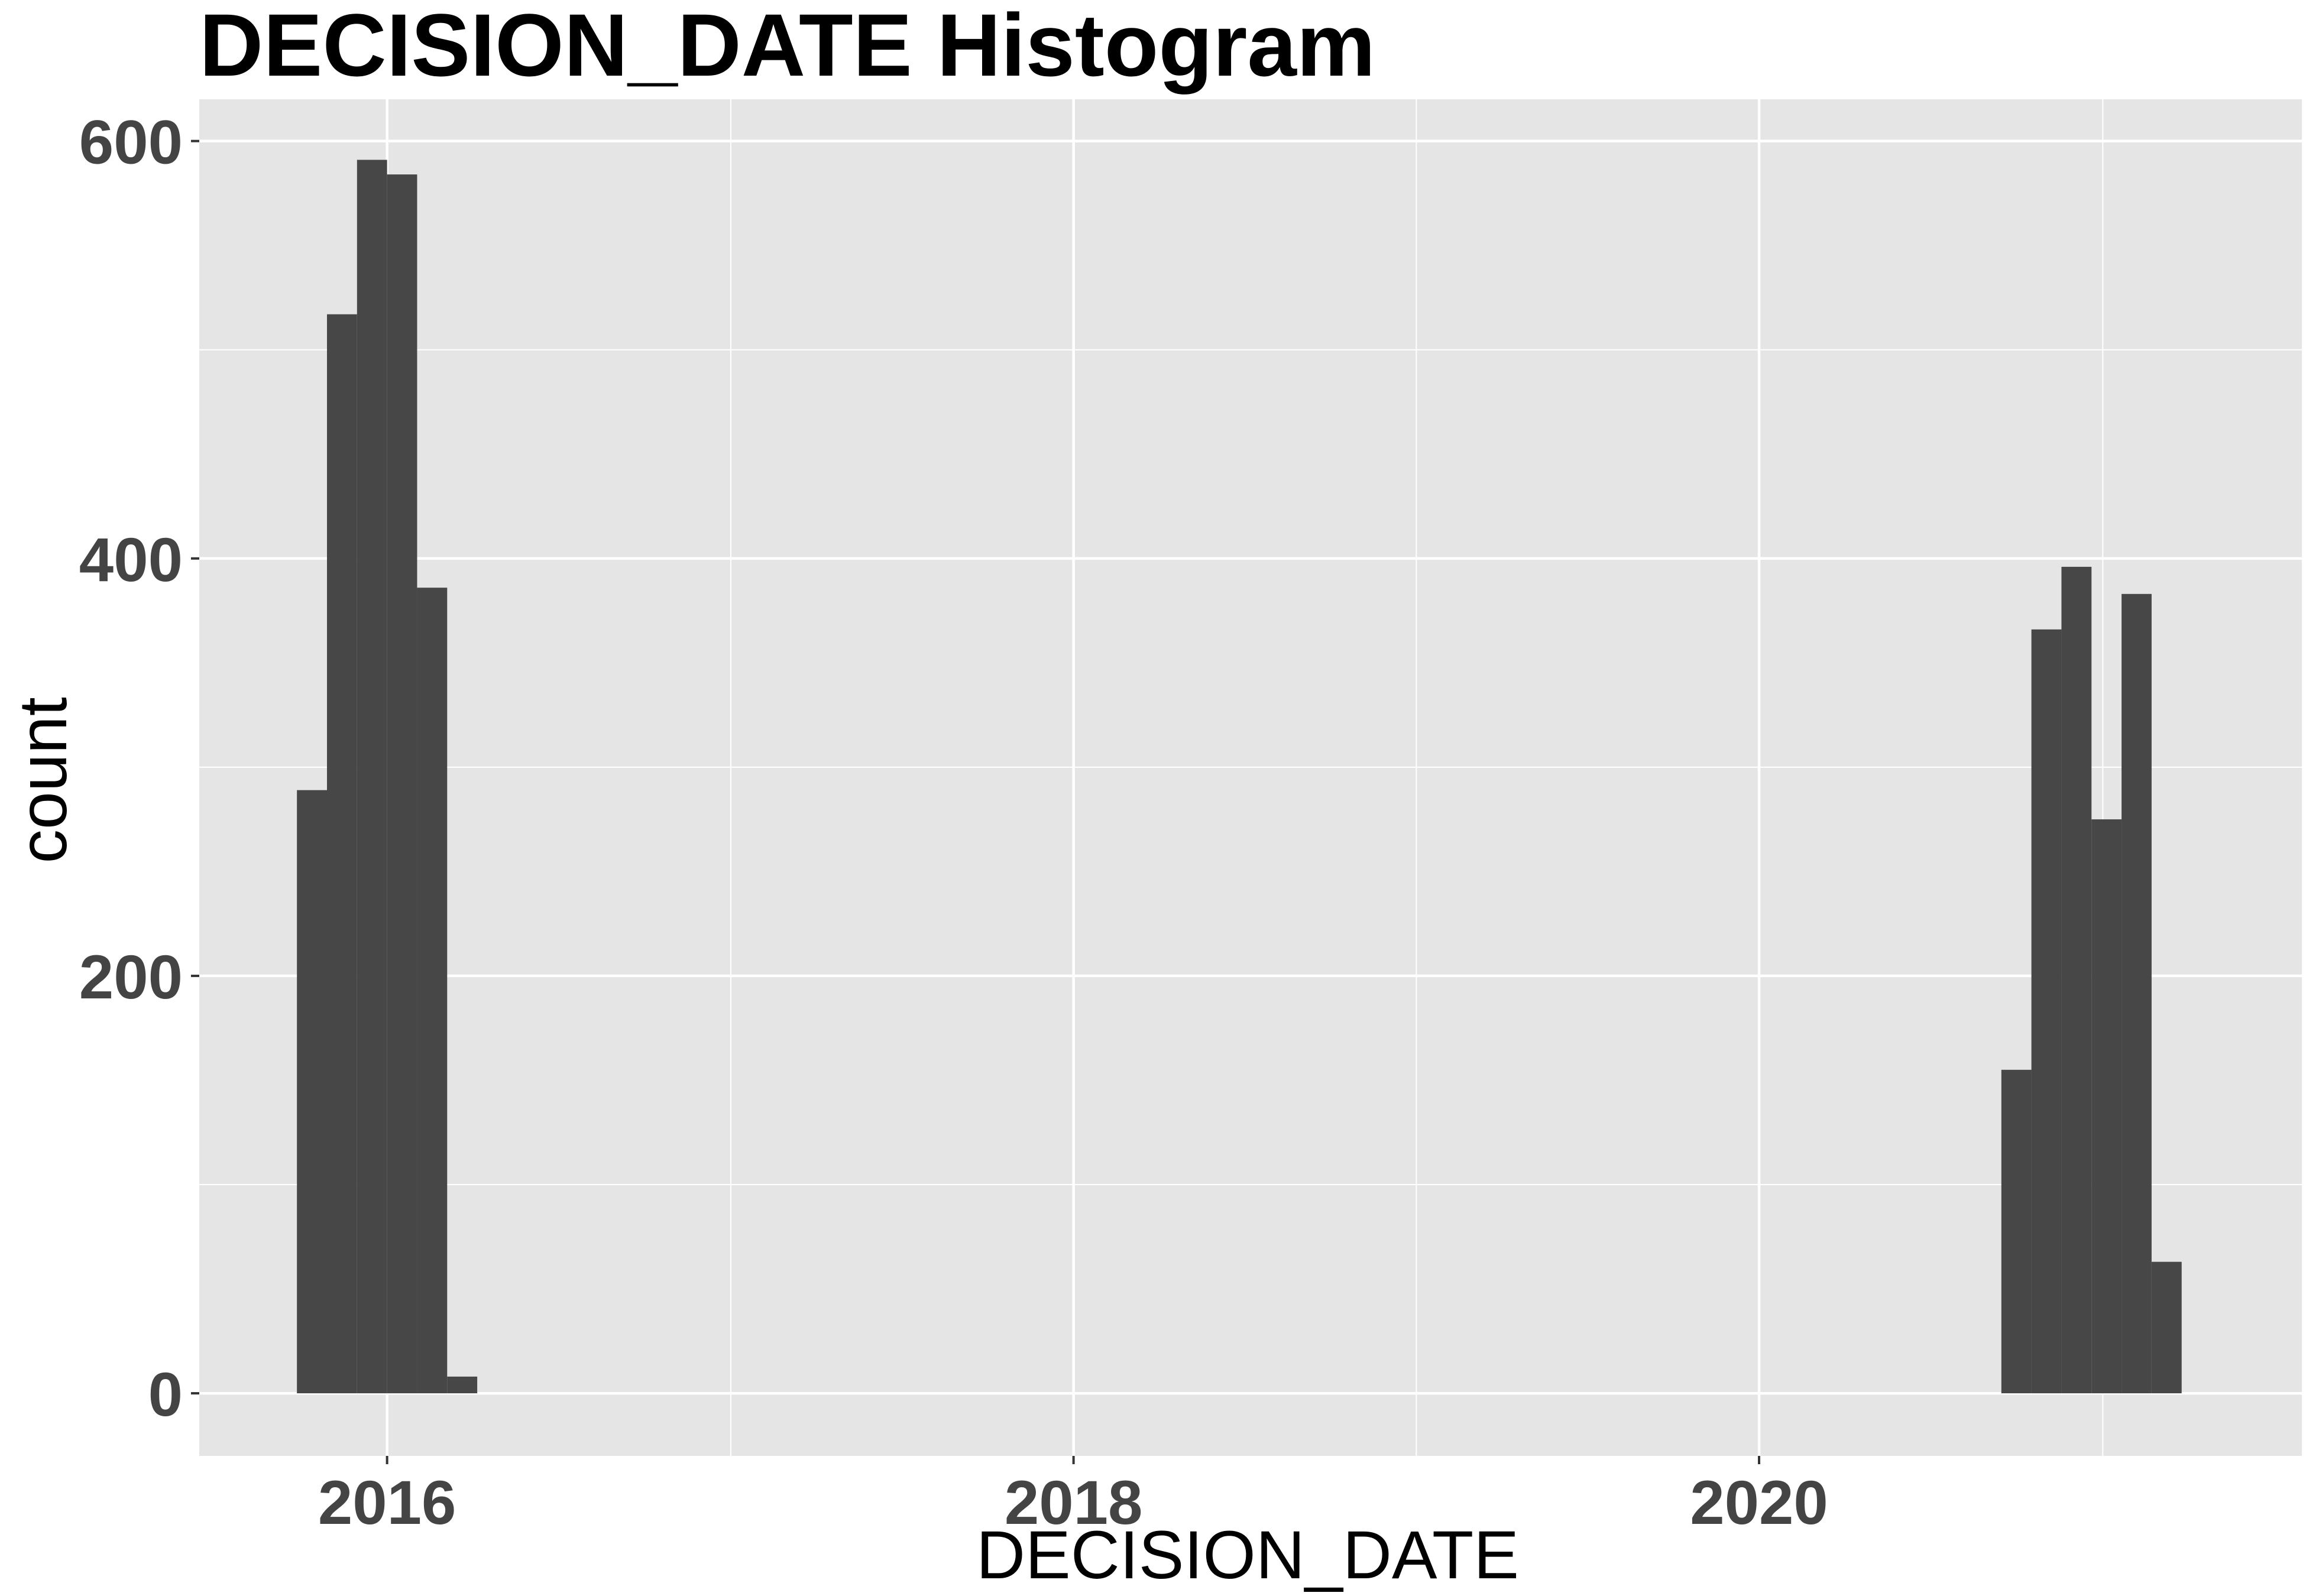 This screenshot has width=2306, height=1596. What do you see at coordinates (1759, 1502) in the screenshot?
I see `x-tick-label: 2020` at bounding box center [1759, 1502].